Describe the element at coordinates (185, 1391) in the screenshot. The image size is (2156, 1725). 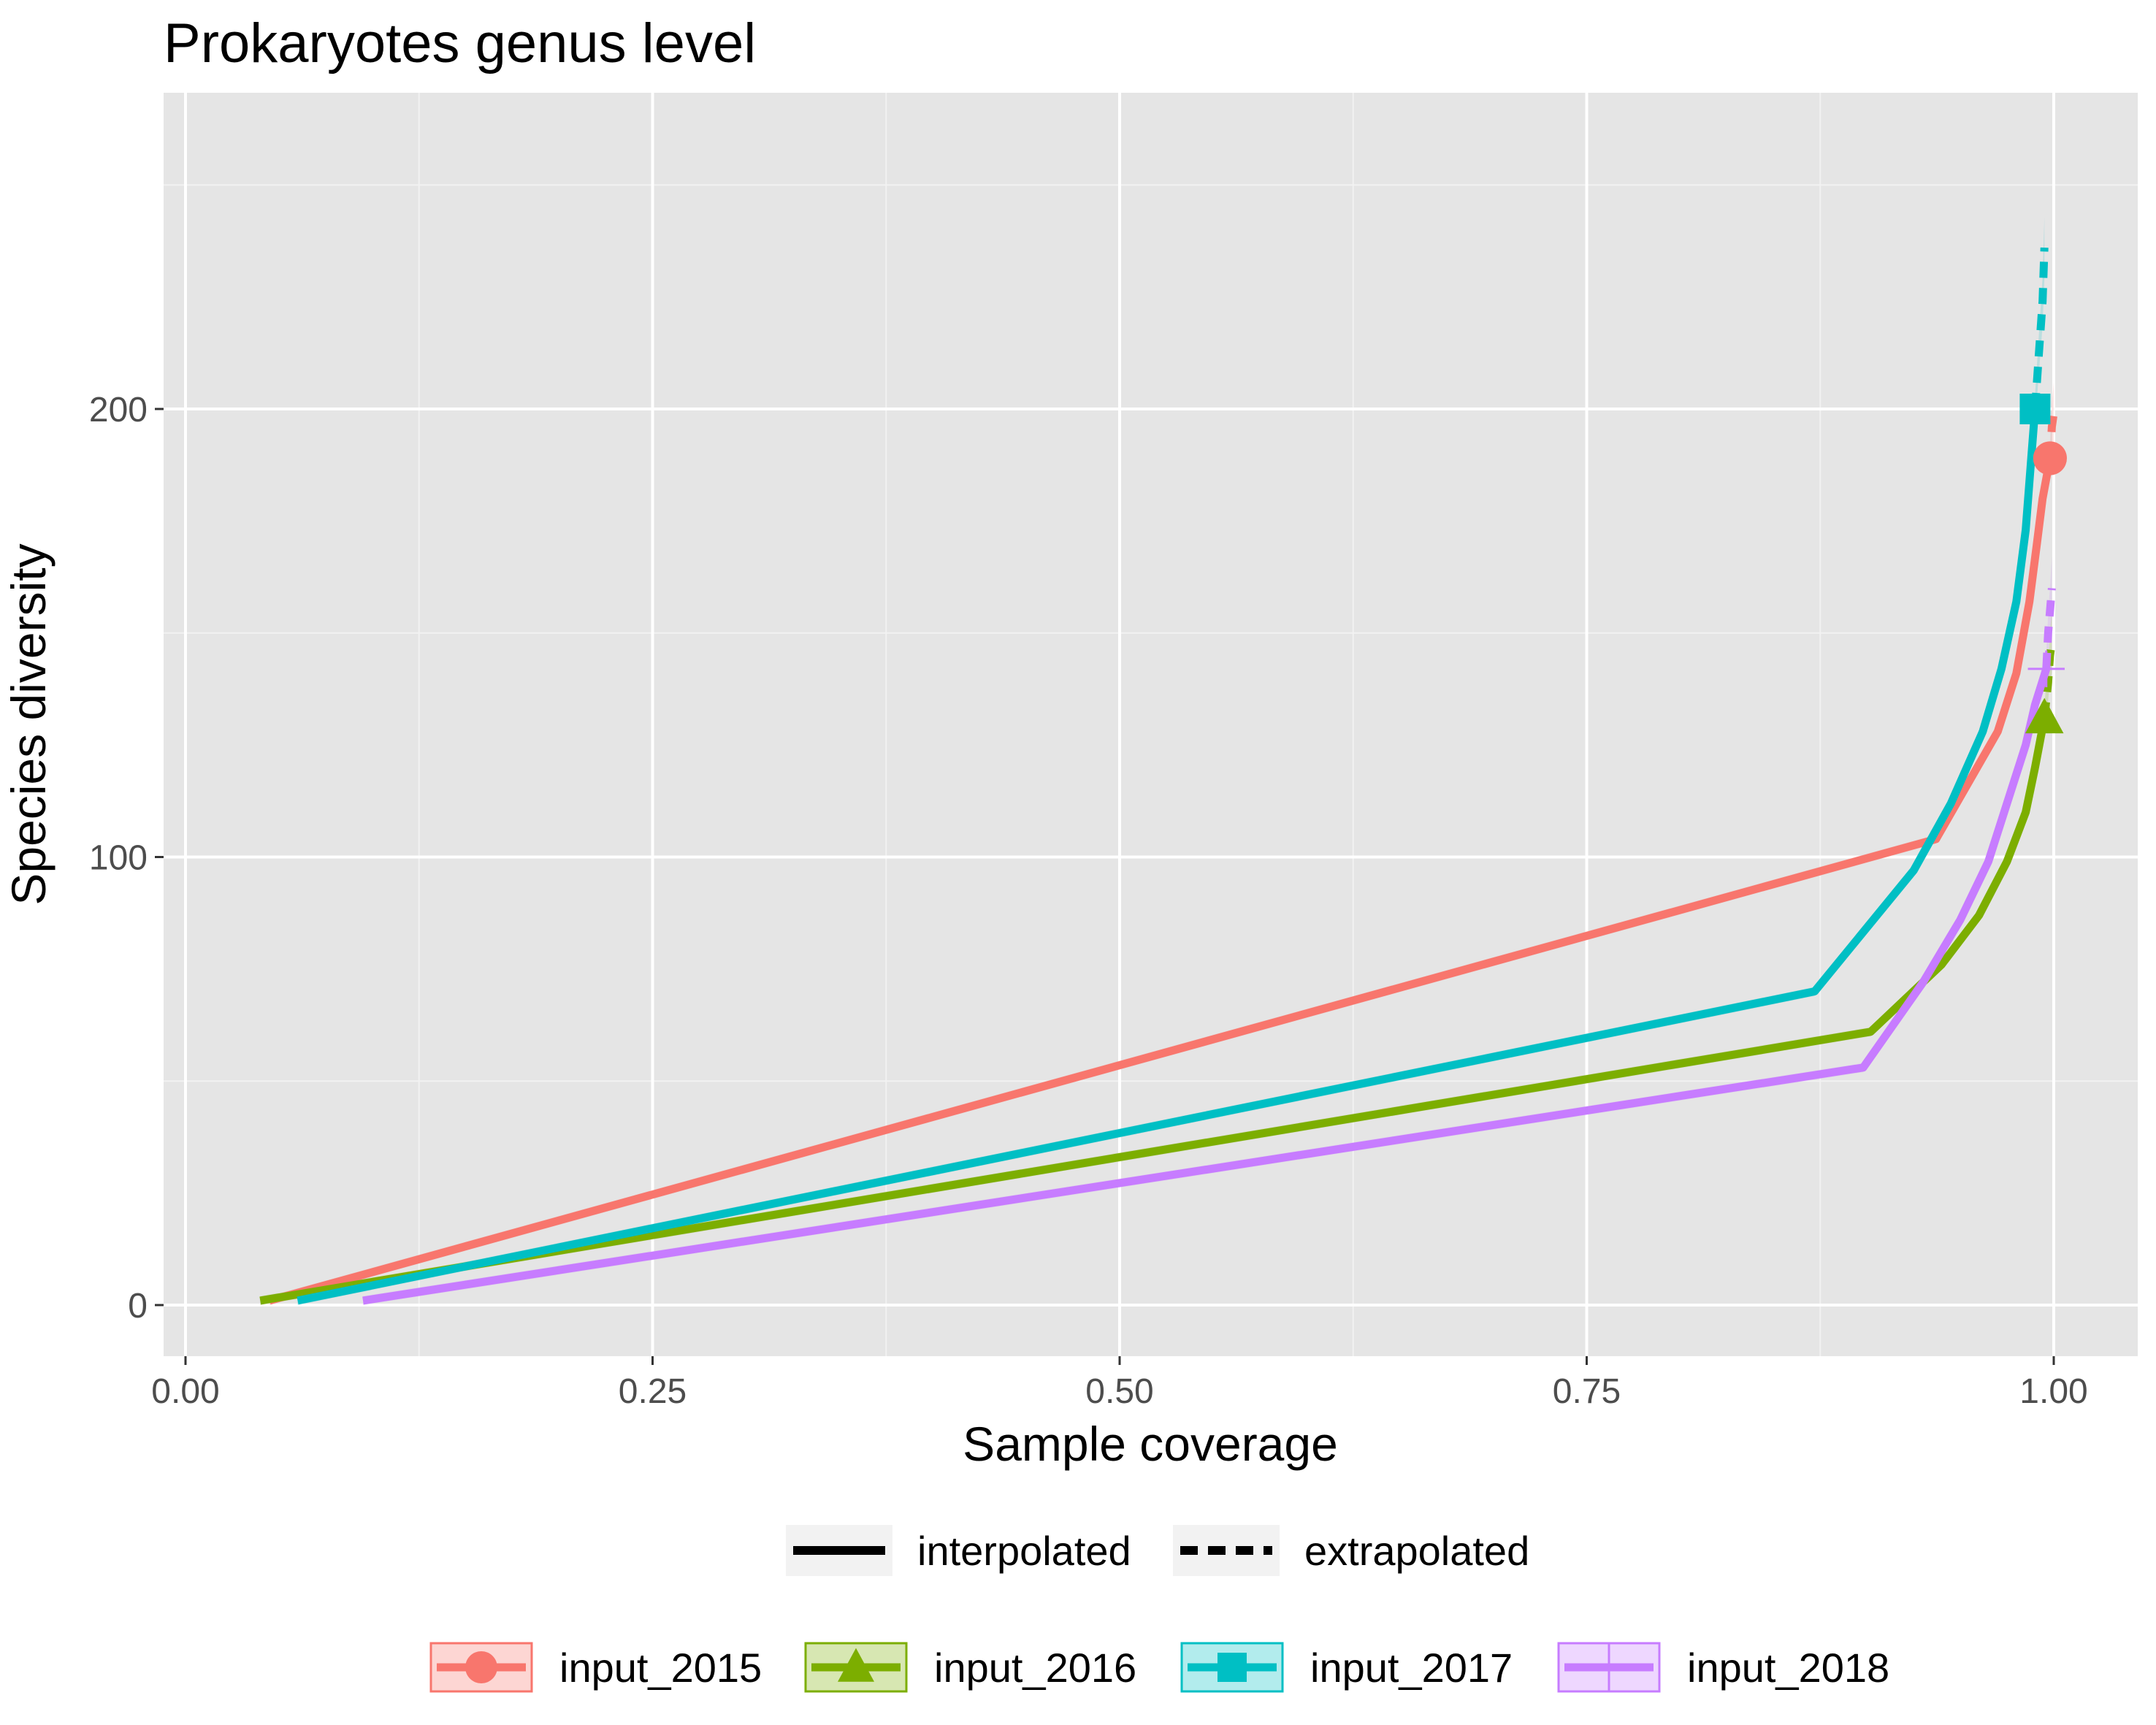
I see `x-tick-label: 0.00` at that location.